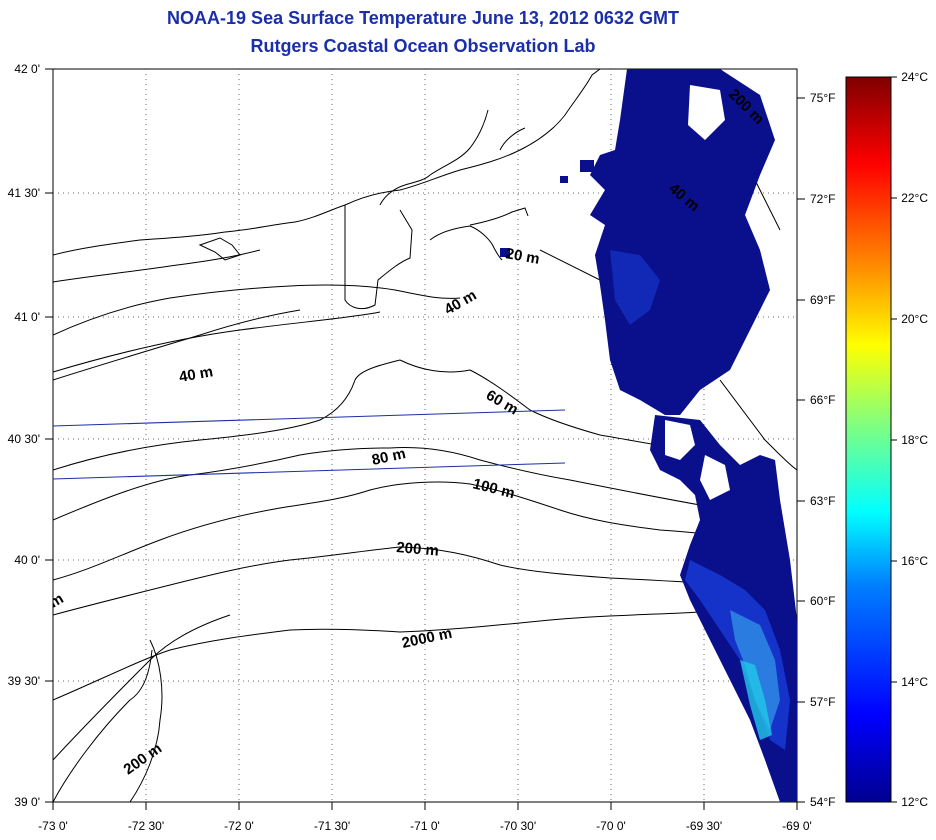 The image size is (936, 840). What do you see at coordinates (418, 549) in the screenshot?
I see `isobath-label-200m-mid: 200 m` at bounding box center [418, 549].